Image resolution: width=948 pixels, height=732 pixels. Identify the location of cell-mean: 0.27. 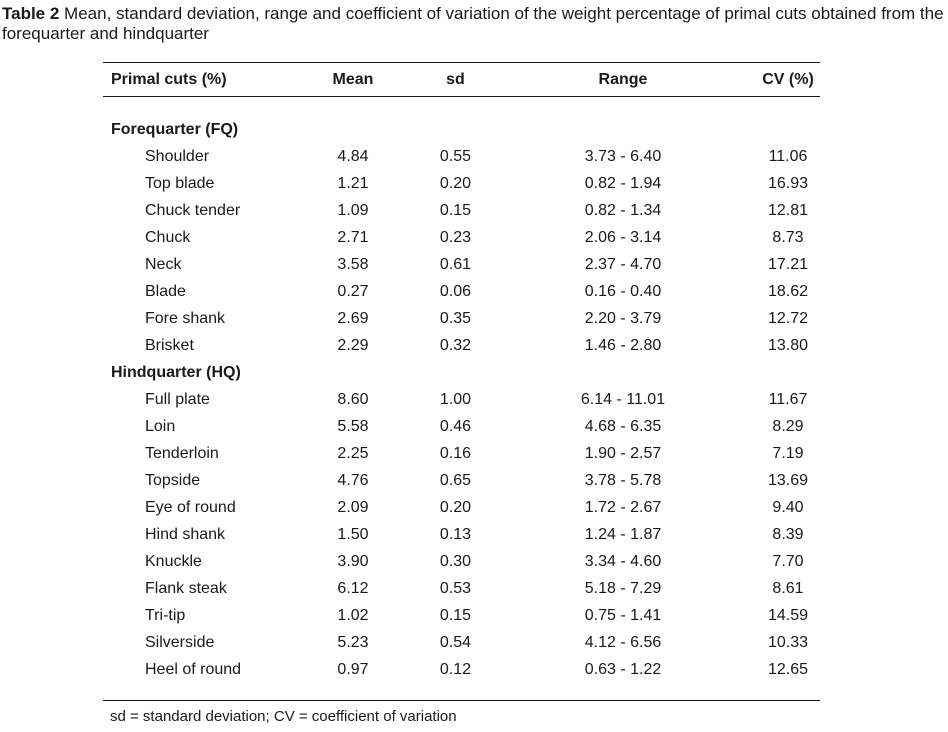
(353, 291).